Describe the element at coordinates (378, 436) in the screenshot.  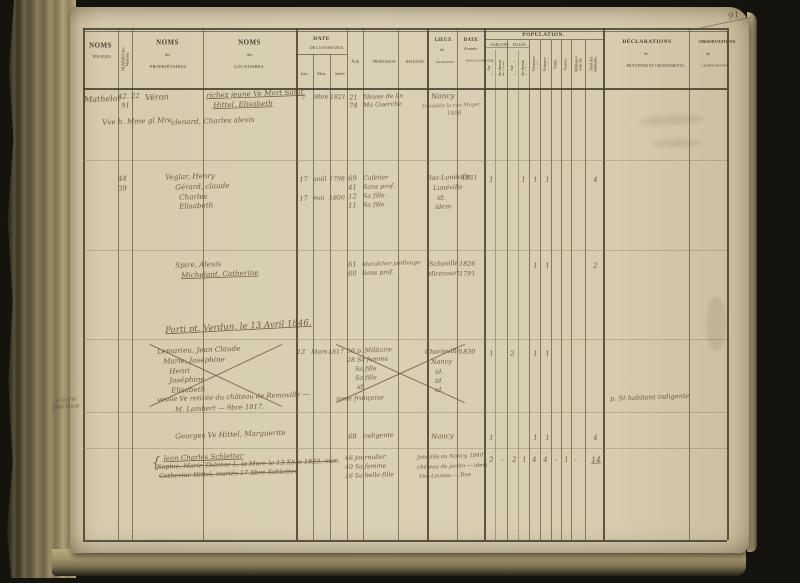
I see `handwritten-entry: indigente` at that location.